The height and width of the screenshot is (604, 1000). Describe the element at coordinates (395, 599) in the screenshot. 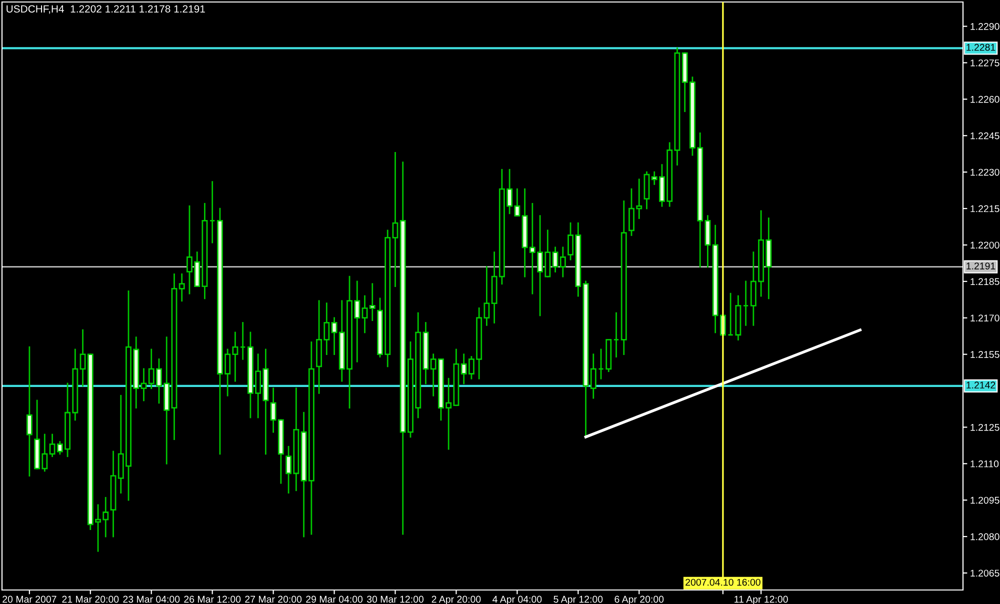

I see `x-tick-label: 30 Mar 12:00` at that location.